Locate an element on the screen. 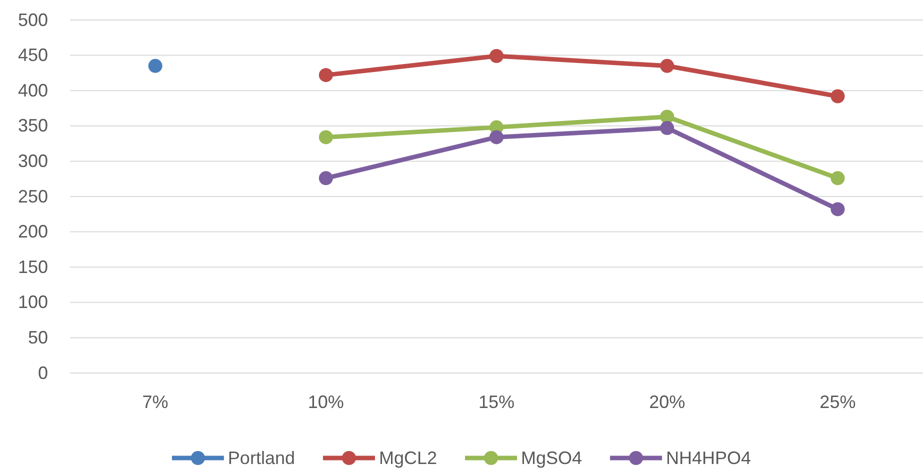 Image resolution: width=923 pixels, height=475 pixels. x-tick-label: 7% is located at coordinates (155, 402).